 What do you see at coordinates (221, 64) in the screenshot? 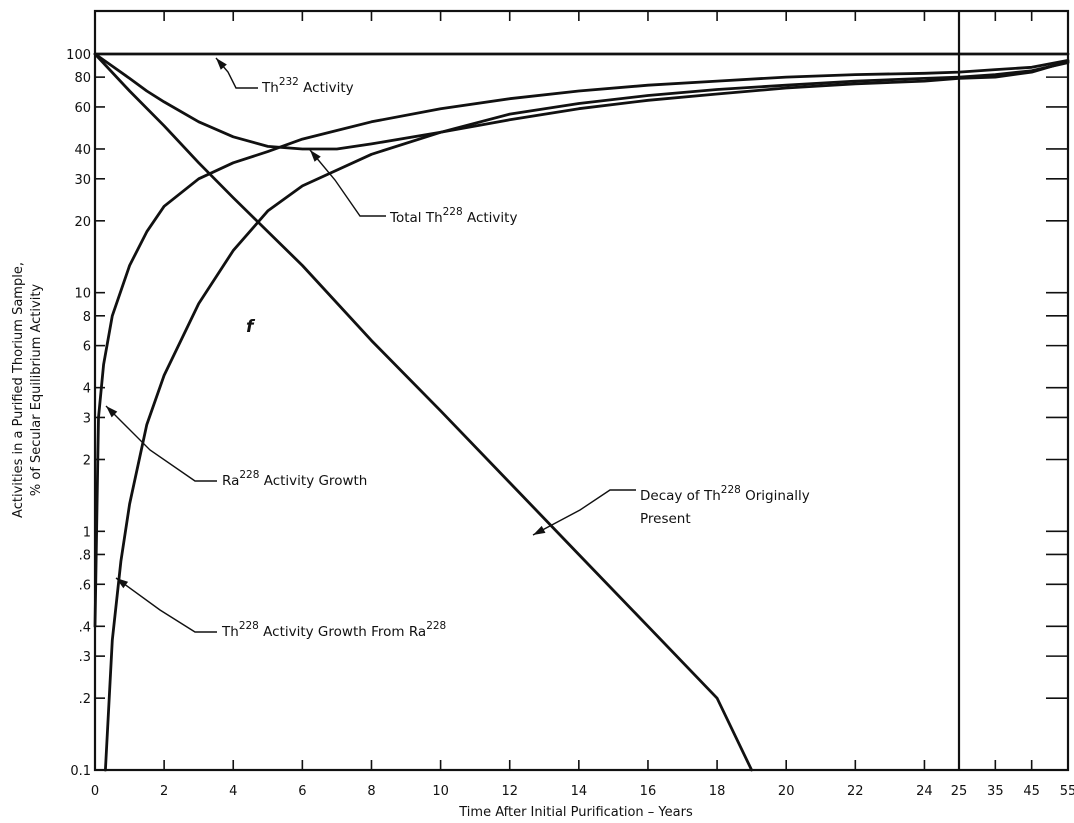
I see `th232-arrowhead` at bounding box center [221, 64].